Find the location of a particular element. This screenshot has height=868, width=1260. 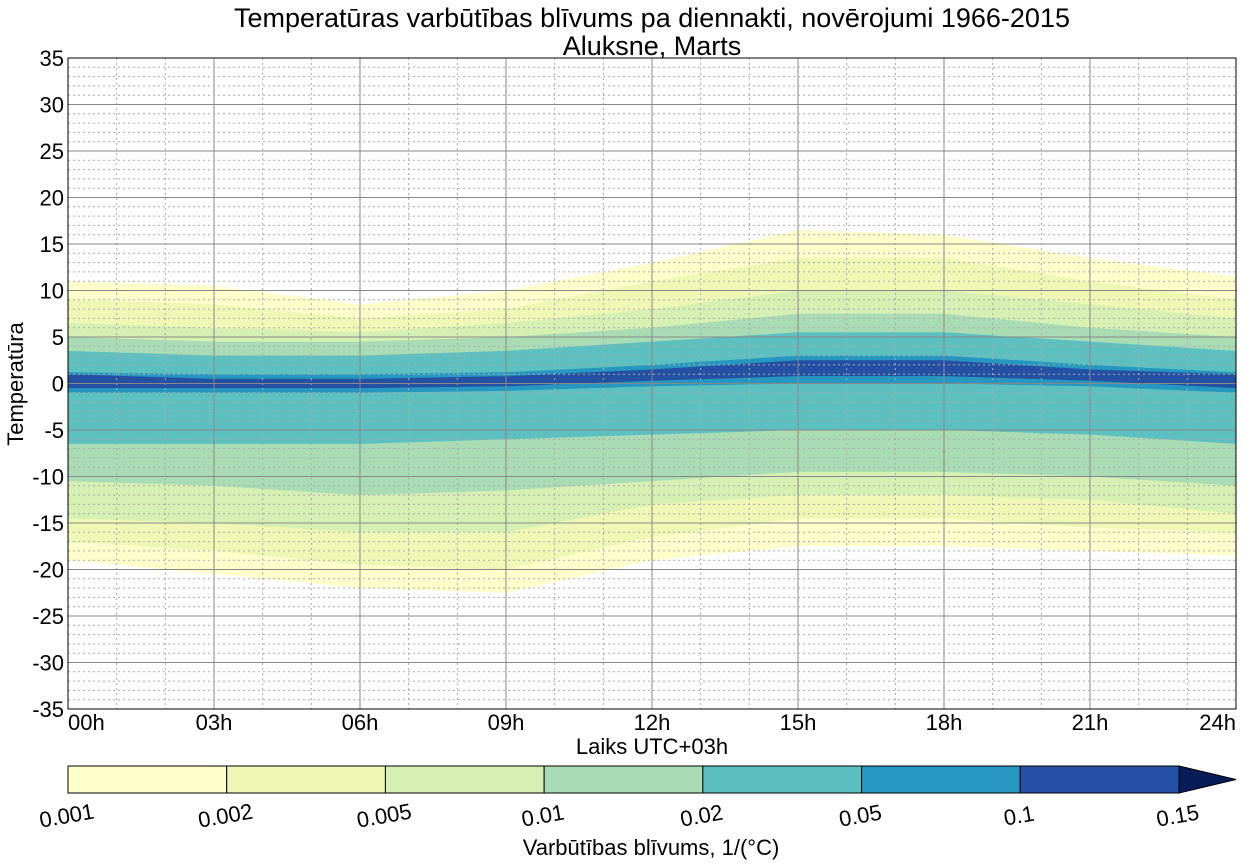

y-tick-label: -35 is located at coordinates (48, 709).